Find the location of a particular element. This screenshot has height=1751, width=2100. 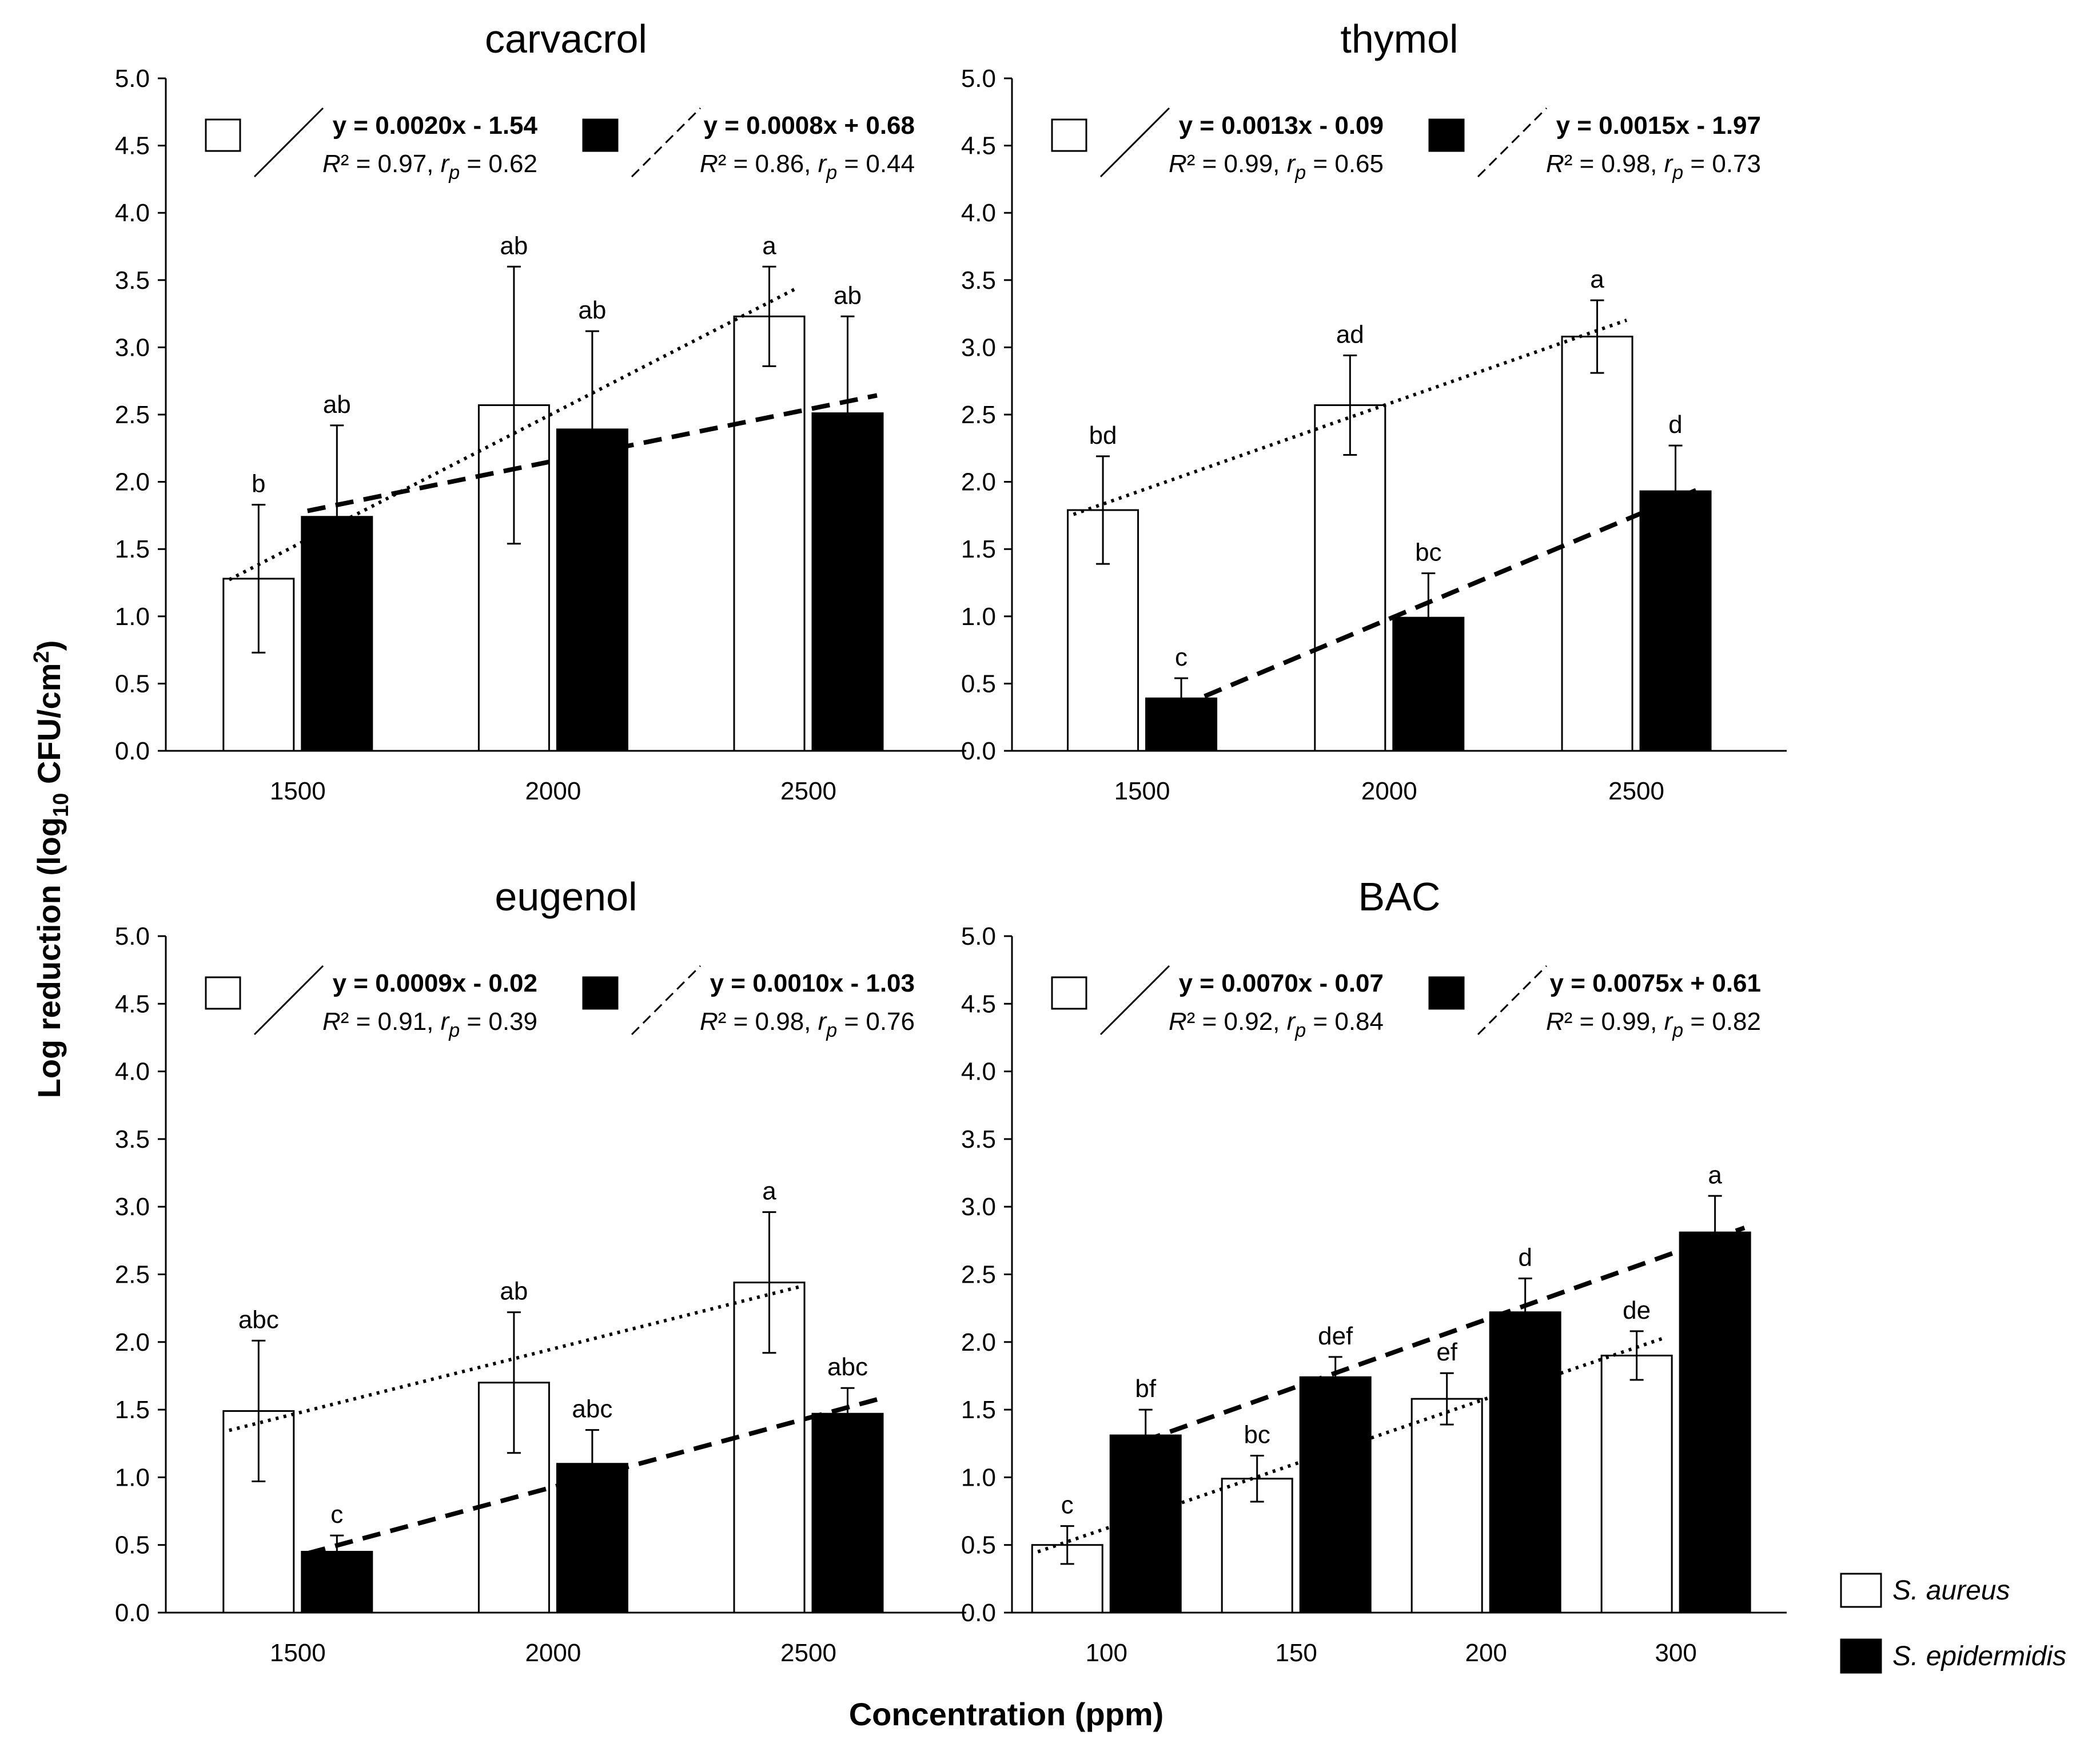

r2-value: 0.91 is located at coordinates (402, 1022).